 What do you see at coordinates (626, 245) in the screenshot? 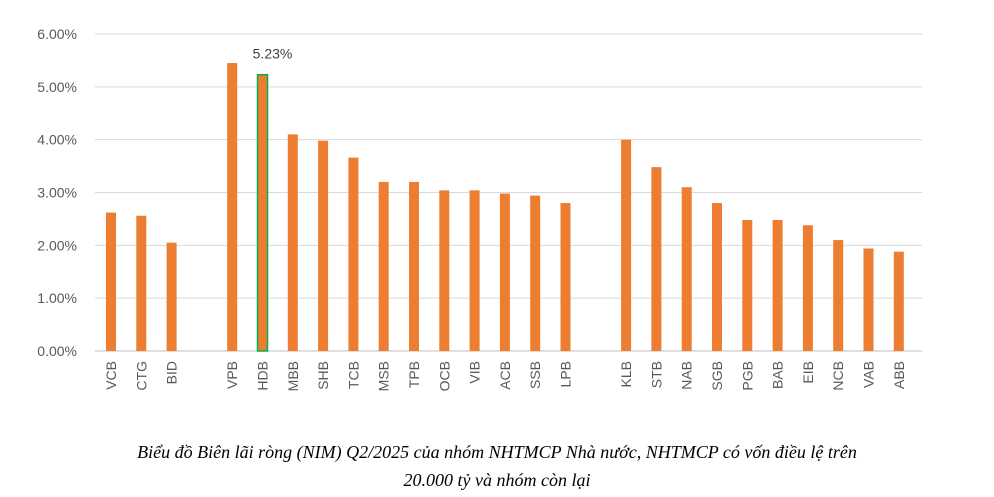
I see `bar-klb` at bounding box center [626, 245].